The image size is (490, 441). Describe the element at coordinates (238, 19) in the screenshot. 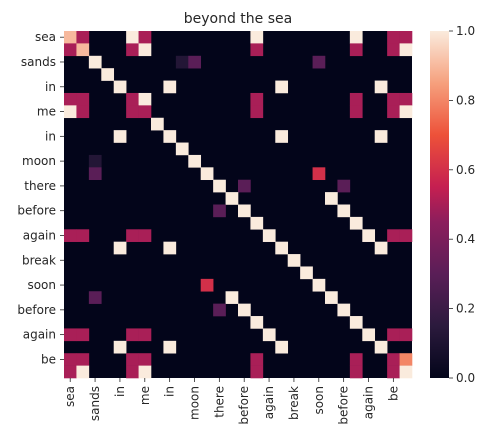

I see `chart-title: beyond the sea` at that location.